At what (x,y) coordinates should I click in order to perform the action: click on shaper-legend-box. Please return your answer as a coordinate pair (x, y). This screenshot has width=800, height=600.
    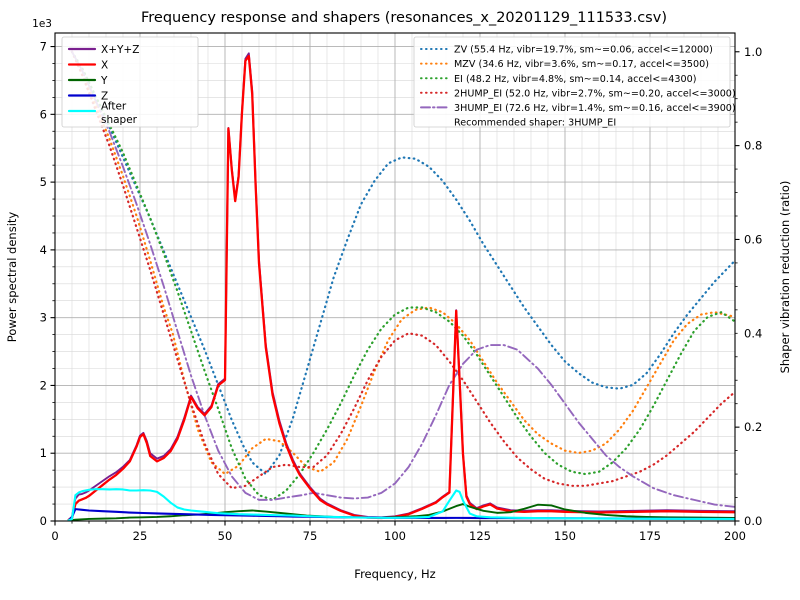
    Looking at the image, I should click on (572, 82).